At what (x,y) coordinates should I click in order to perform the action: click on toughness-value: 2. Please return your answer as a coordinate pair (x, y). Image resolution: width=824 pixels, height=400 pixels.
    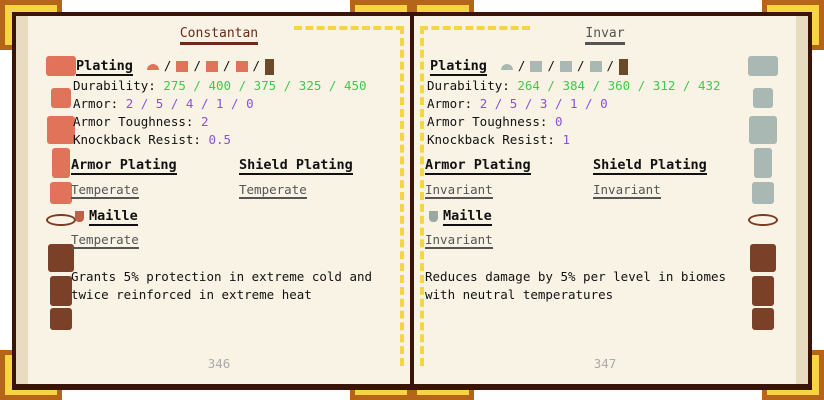
    Looking at the image, I should click on (204, 121).